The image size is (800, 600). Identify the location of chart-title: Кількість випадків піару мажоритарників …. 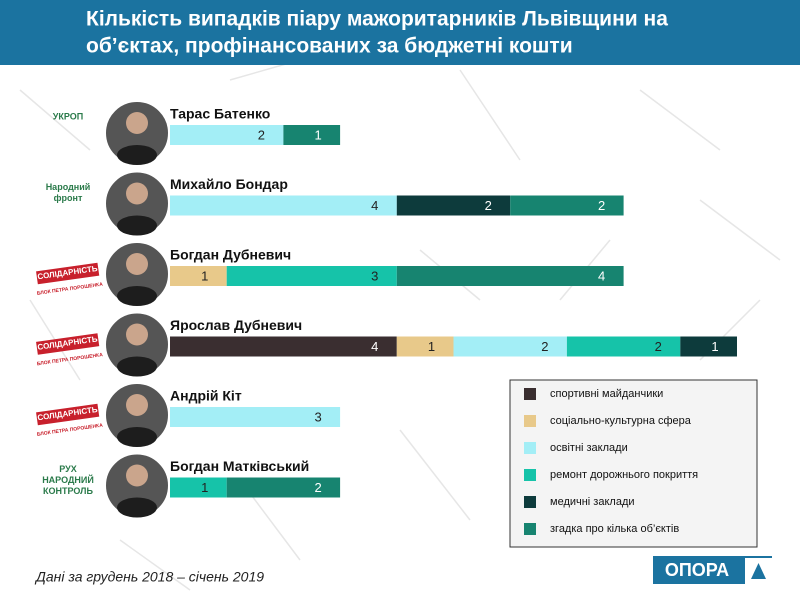
(377, 19).